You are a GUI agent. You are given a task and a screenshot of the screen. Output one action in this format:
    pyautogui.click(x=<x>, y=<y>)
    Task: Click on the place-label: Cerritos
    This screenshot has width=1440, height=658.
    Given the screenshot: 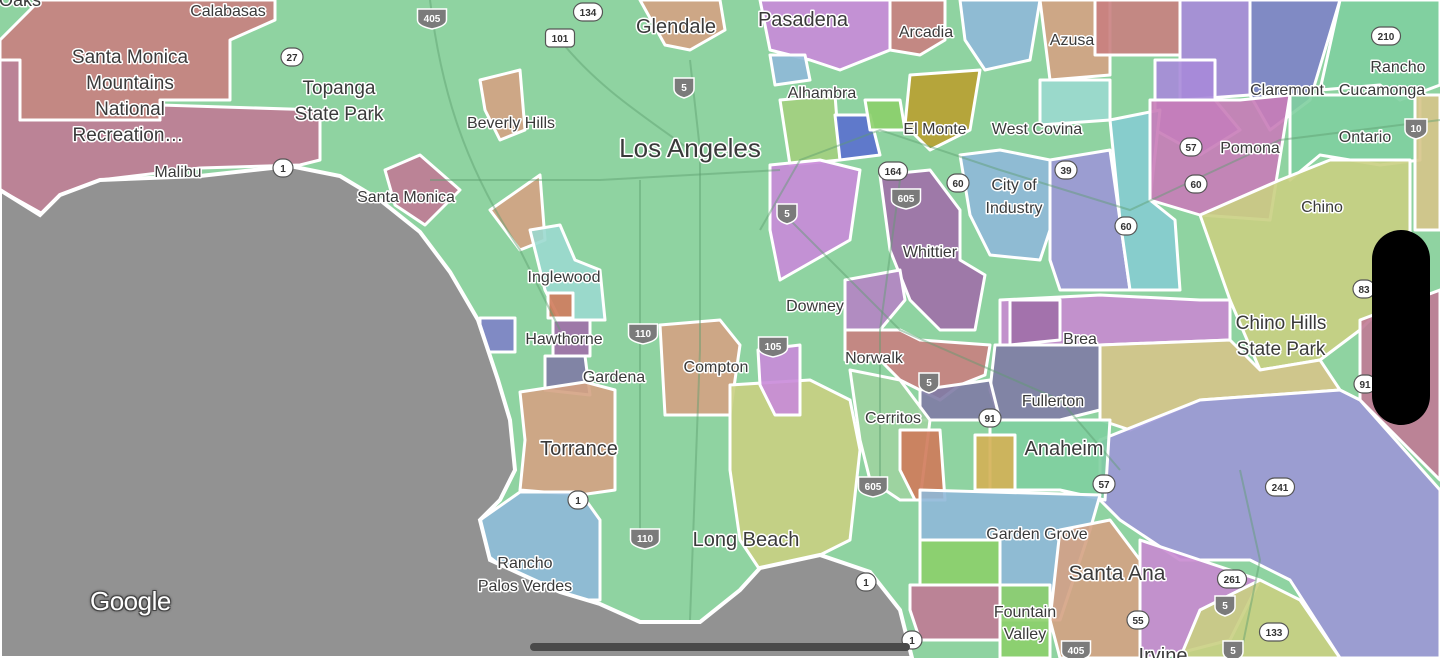 What is the action you would take?
    pyautogui.click(x=893, y=418)
    